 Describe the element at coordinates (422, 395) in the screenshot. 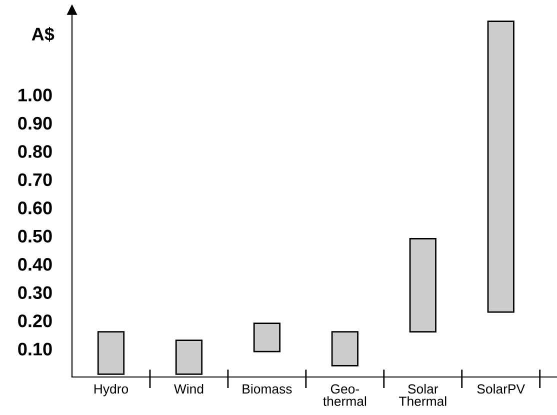

I see `x-tick-label: Solar Thermal` at that location.